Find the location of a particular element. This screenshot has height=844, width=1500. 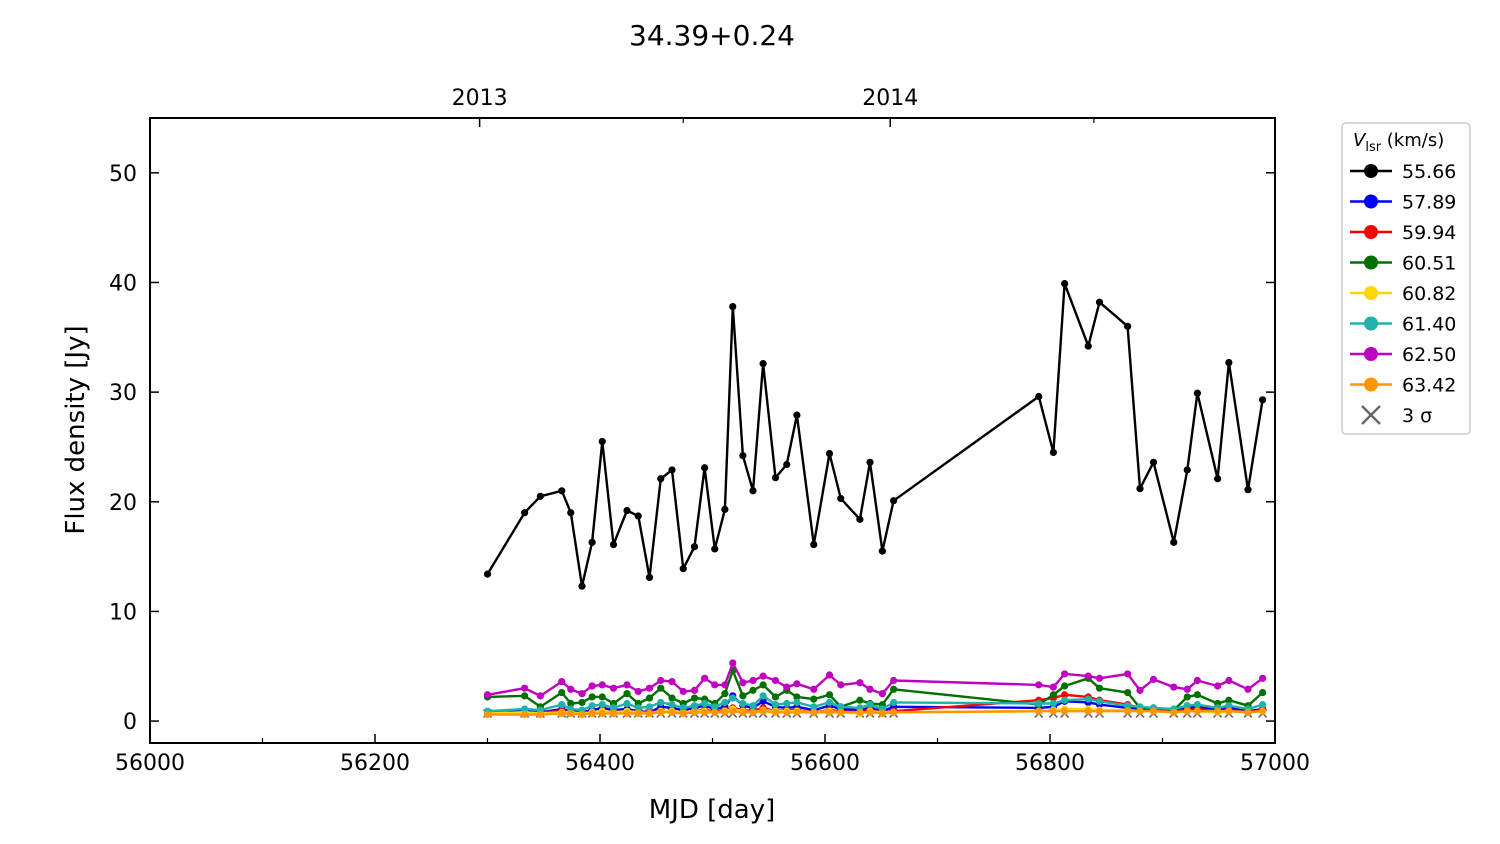

top-tick-label: 2014 is located at coordinates (890, 98).